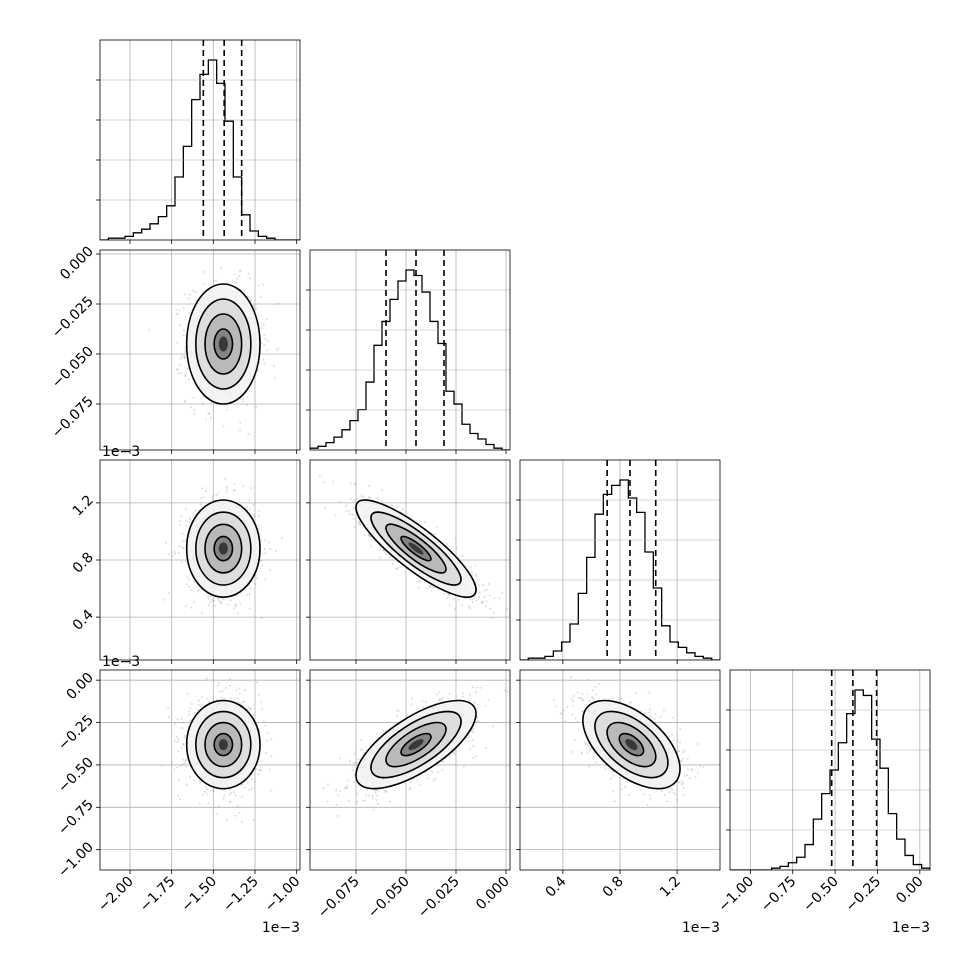 Image resolution: width=970 pixels, height=970 pixels. What do you see at coordinates (76, 860) in the screenshot?
I see `y-tick-label: −1.00` at bounding box center [76, 860].